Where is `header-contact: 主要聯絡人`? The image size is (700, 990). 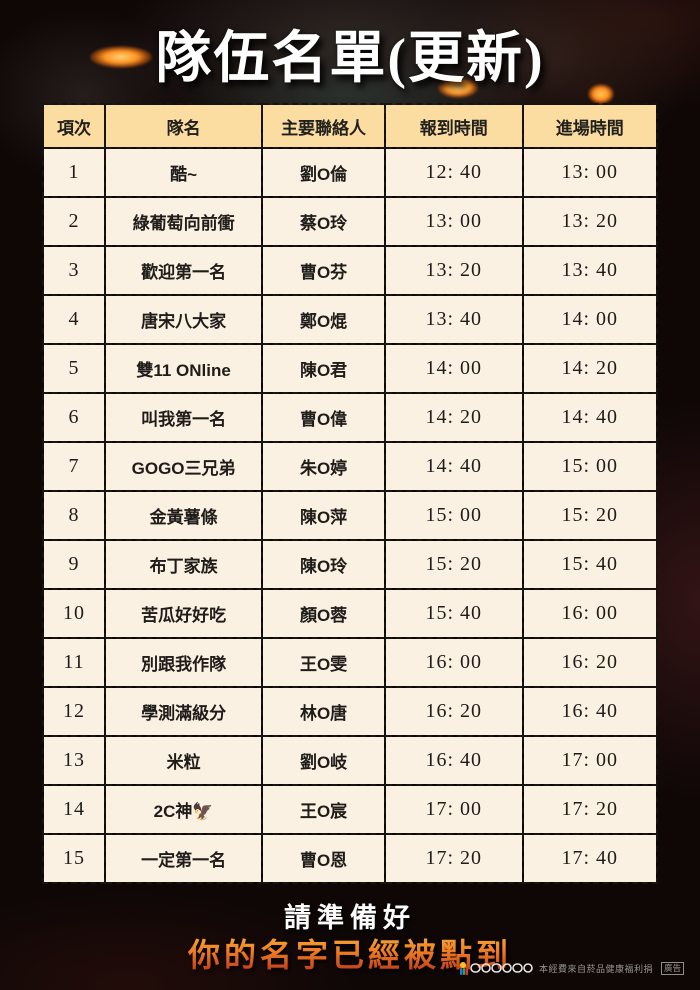
header-contact: 主要聯絡人 is located at coordinates (323, 126).